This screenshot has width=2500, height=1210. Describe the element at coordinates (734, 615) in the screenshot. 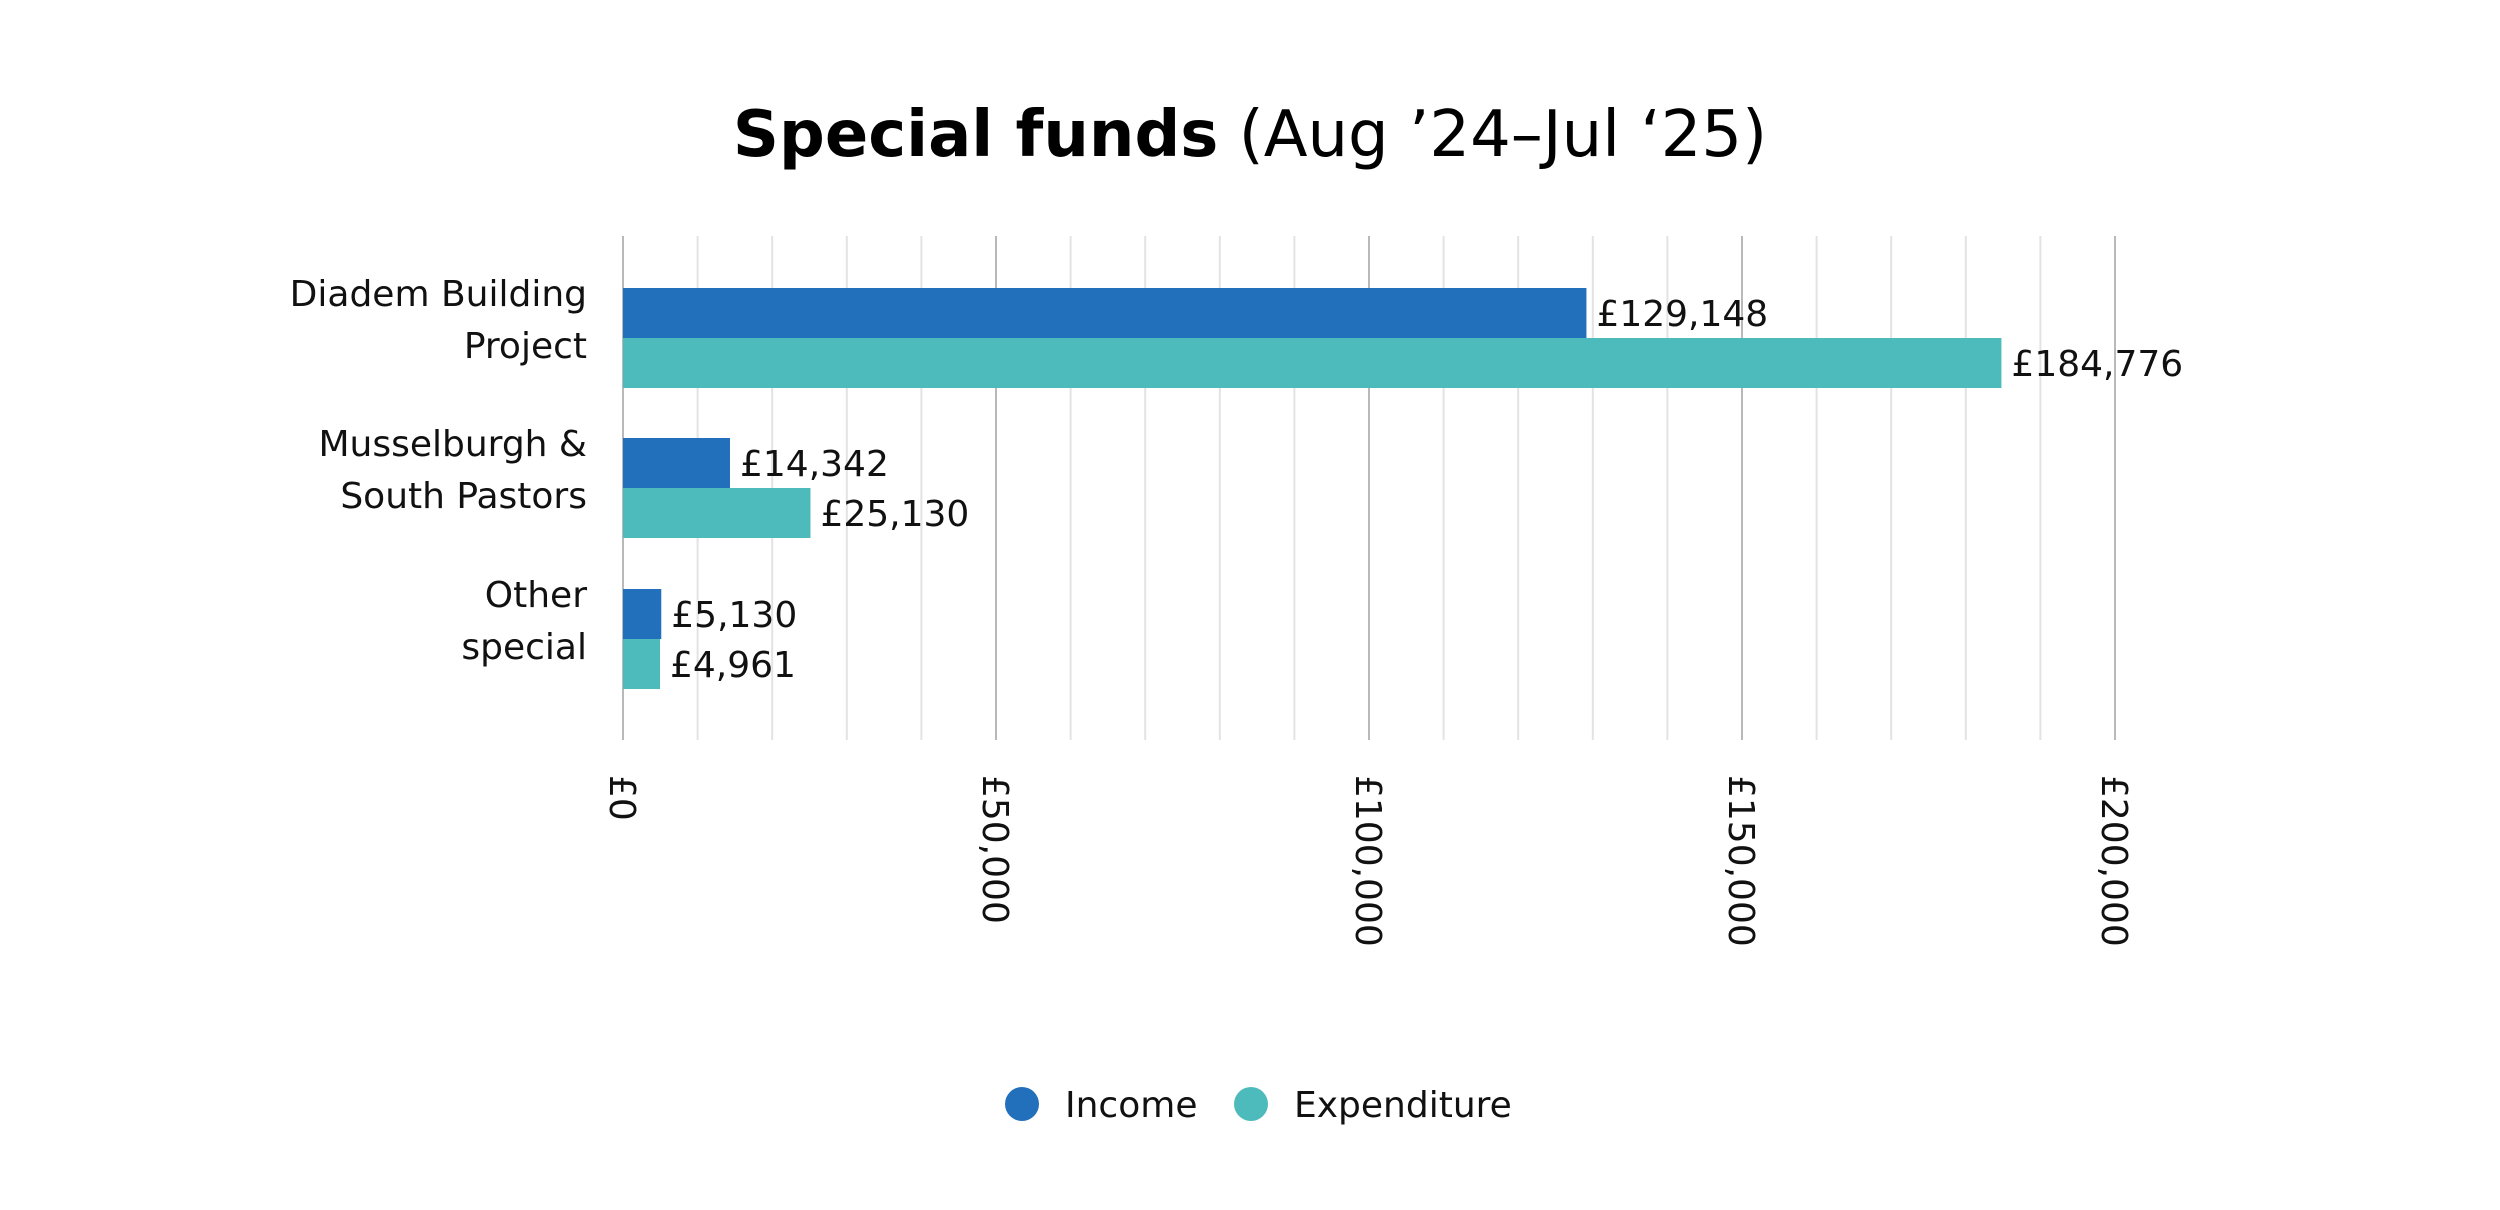

I see `data-label: £5,130` at that location.